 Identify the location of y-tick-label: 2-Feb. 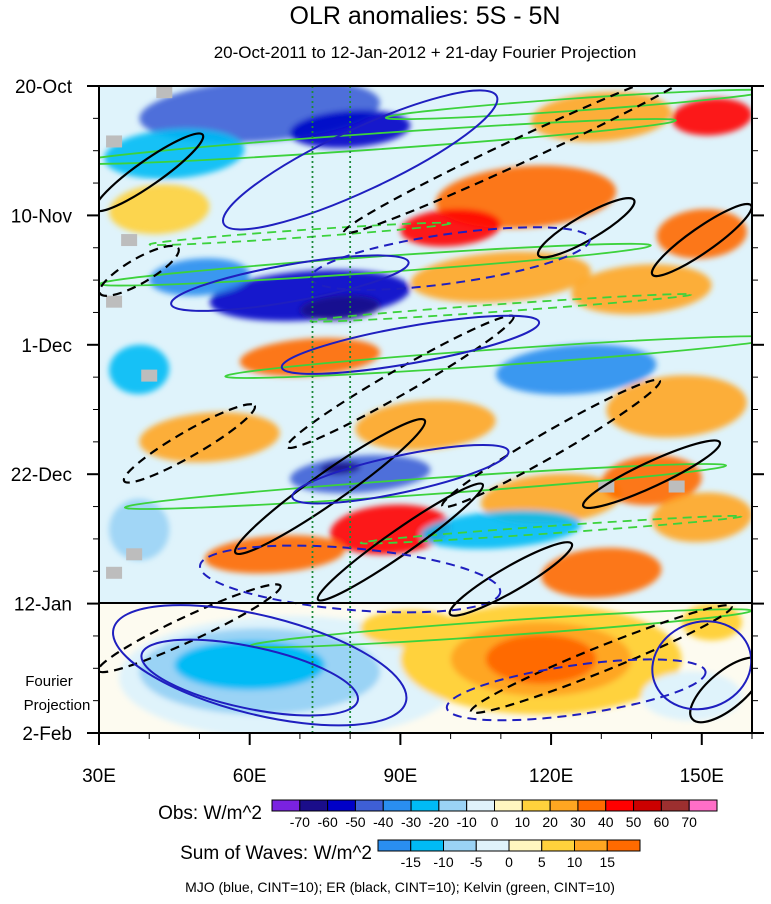
(47, 734).